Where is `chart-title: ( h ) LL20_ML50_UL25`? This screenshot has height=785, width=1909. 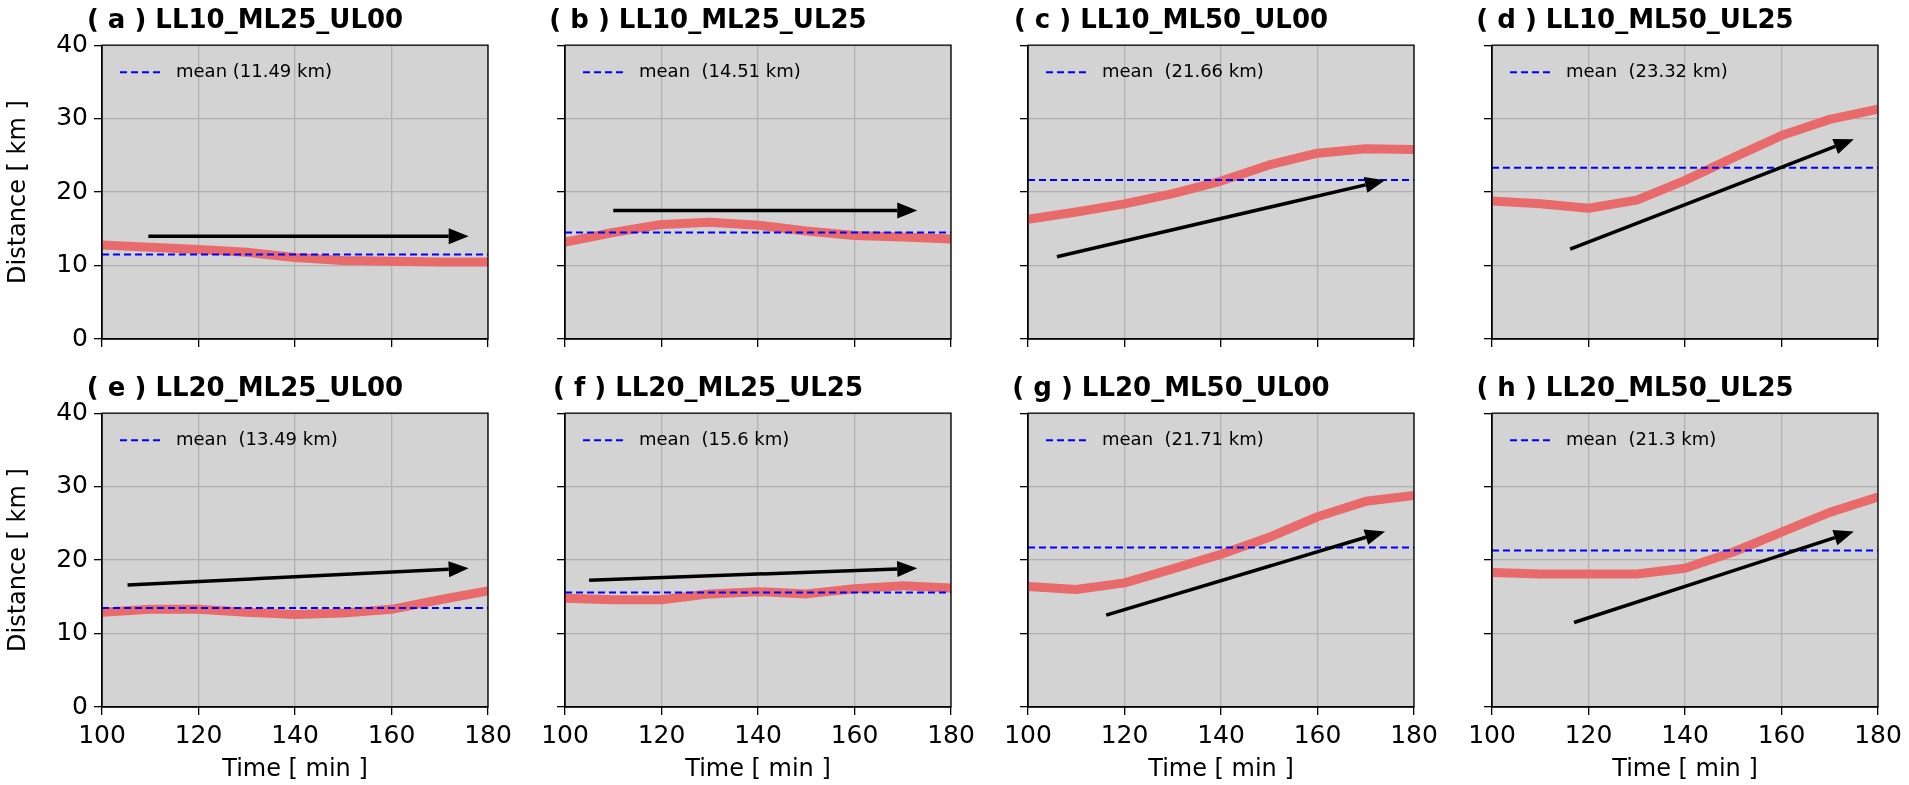
chart-title: ( h ) LL20_ML50_UL25 is located at coordinates (1635, 386).